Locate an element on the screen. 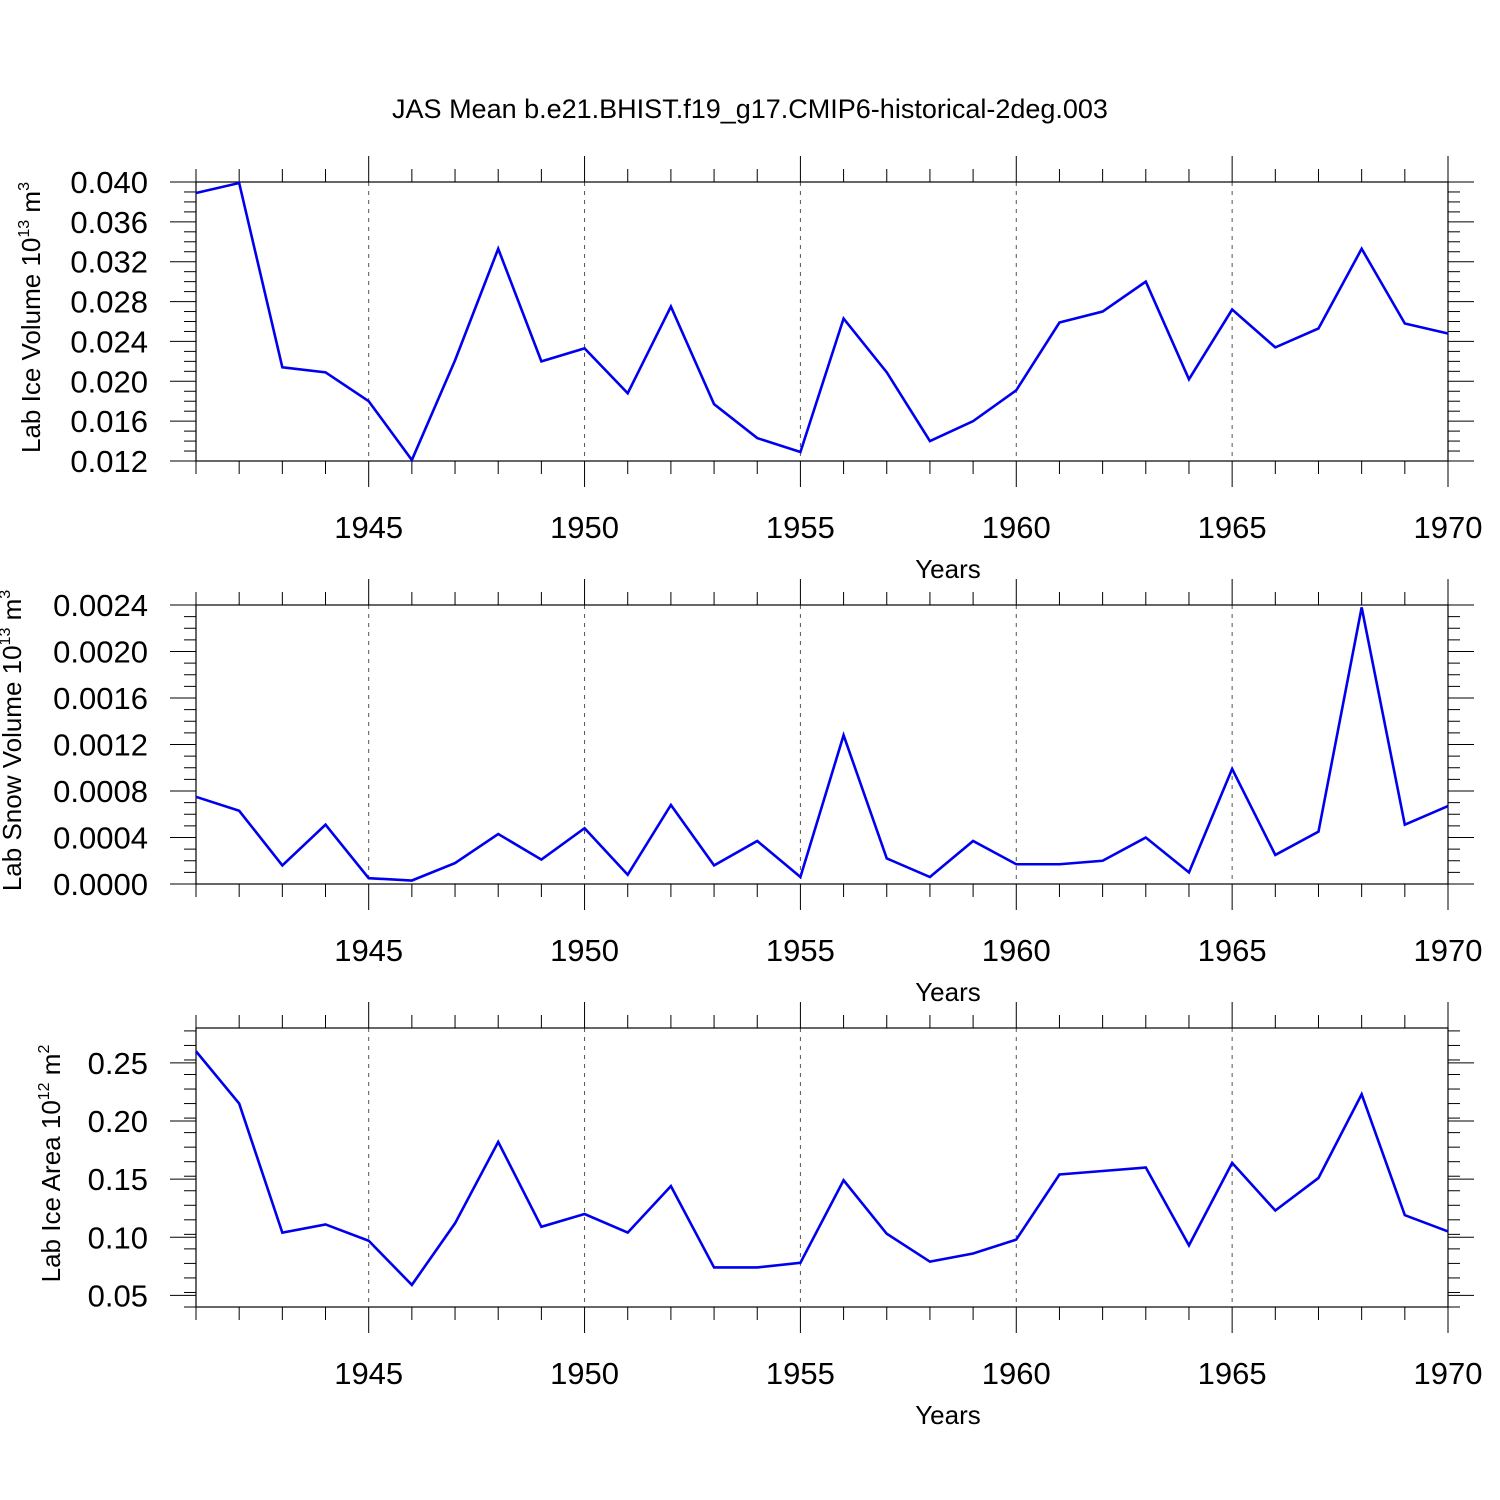 The image size is (1500, 1500). y-tick-label: 0.024 is located at coordinates (109, 341).